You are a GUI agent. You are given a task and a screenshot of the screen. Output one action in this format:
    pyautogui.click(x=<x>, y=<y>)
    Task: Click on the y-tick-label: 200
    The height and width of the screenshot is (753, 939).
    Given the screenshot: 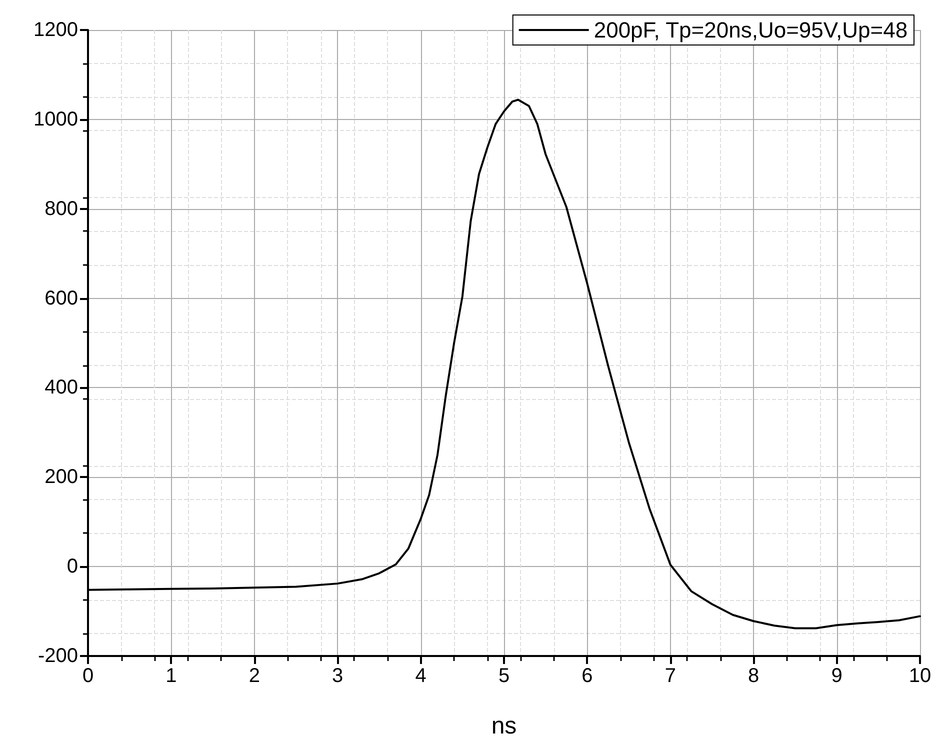 What is the action you would take?
    pyautogui.click(x=61, y=477)
    